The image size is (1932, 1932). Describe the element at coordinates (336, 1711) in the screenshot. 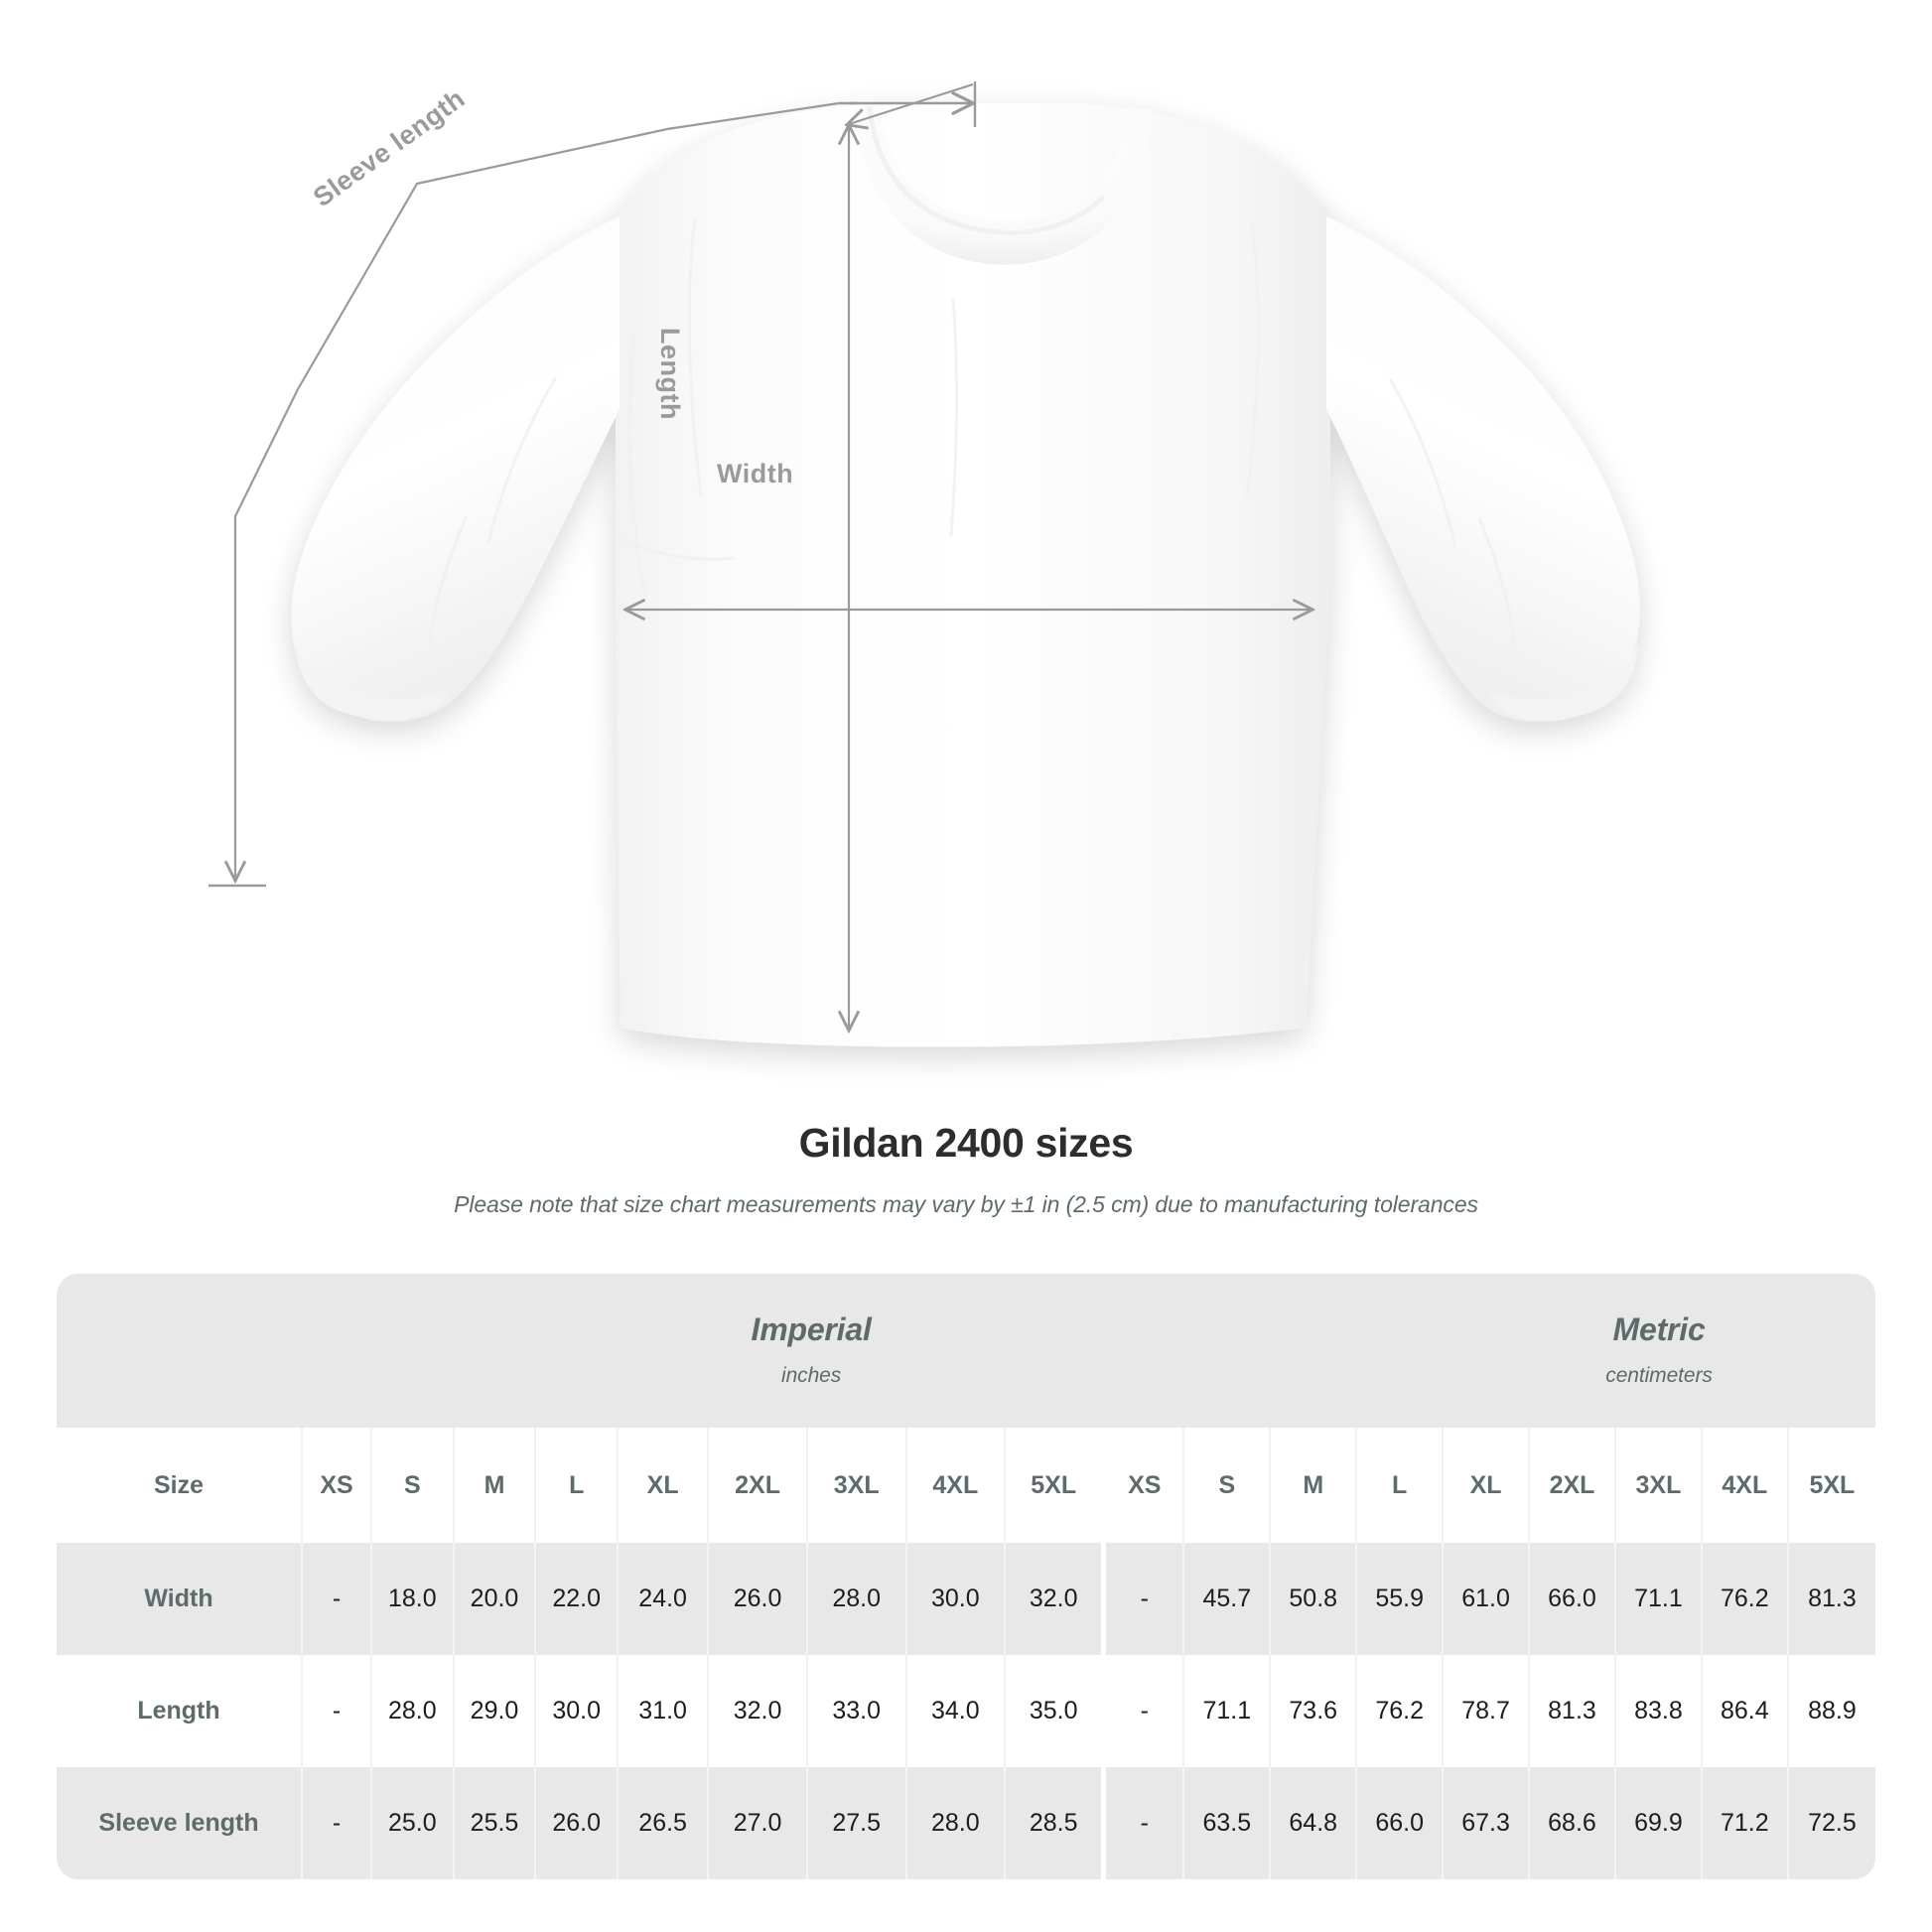

I see `length-imperial-xs: -` at that location.